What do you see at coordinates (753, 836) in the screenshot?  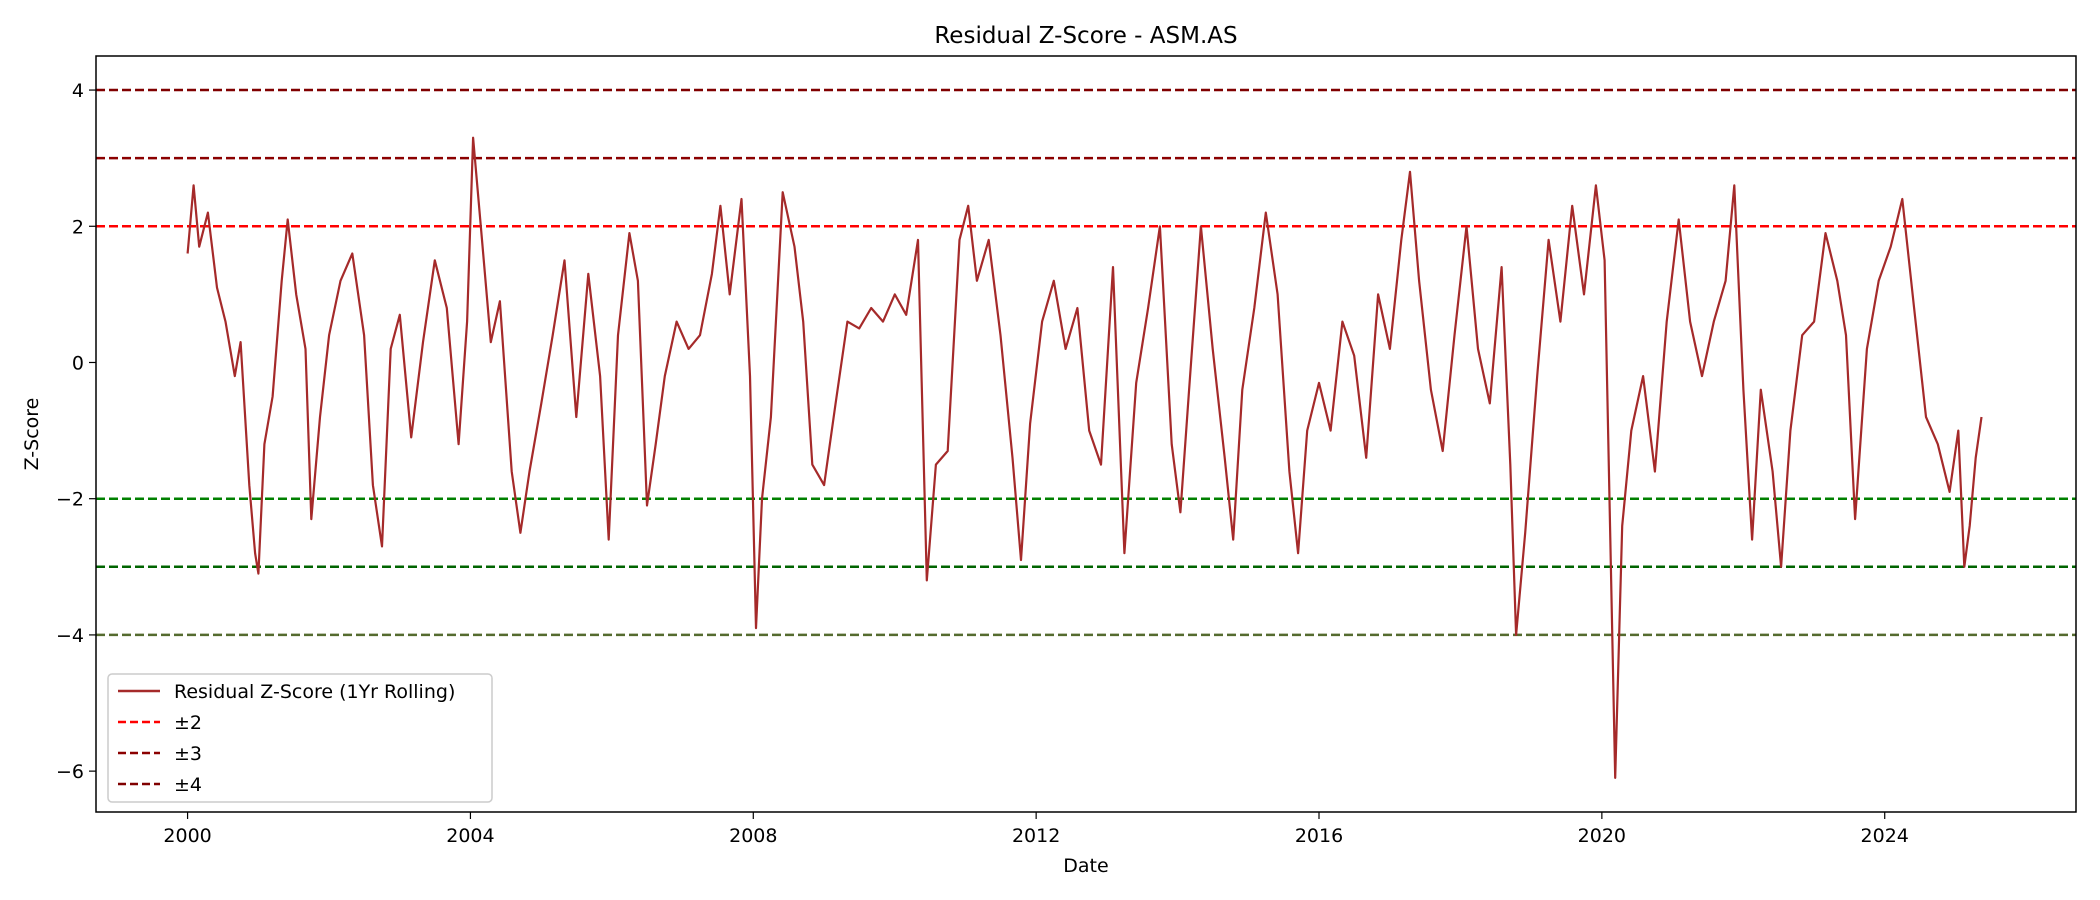 I see `x-tick-label: 2008` at bounding box center [753, 836].